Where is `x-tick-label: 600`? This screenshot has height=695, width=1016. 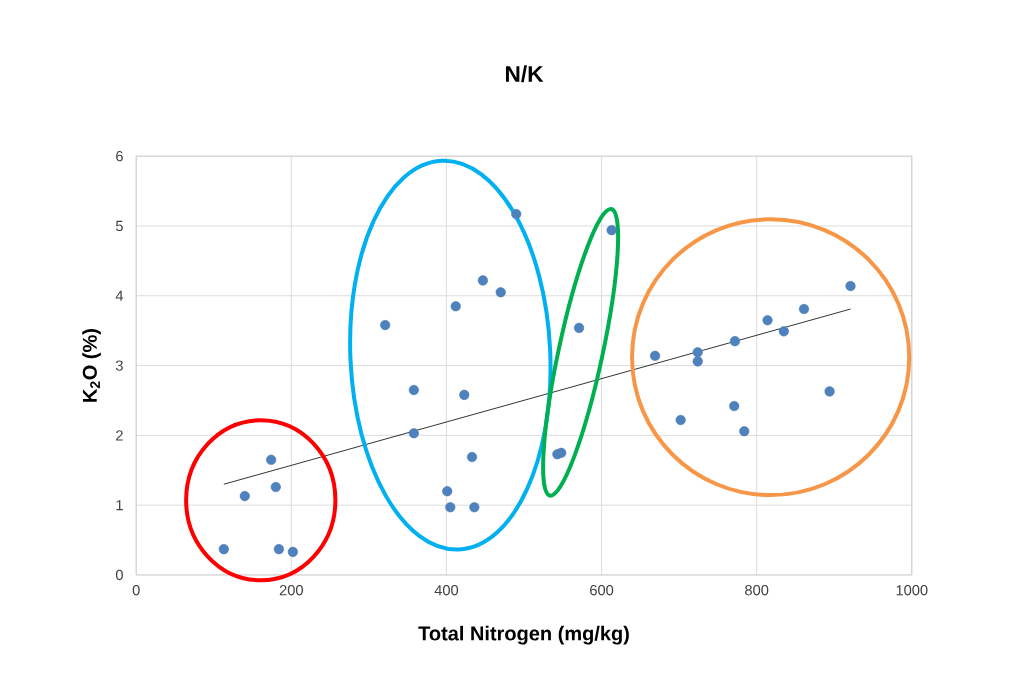
x-tick-label: 600 is located at coordinates (602, 590).